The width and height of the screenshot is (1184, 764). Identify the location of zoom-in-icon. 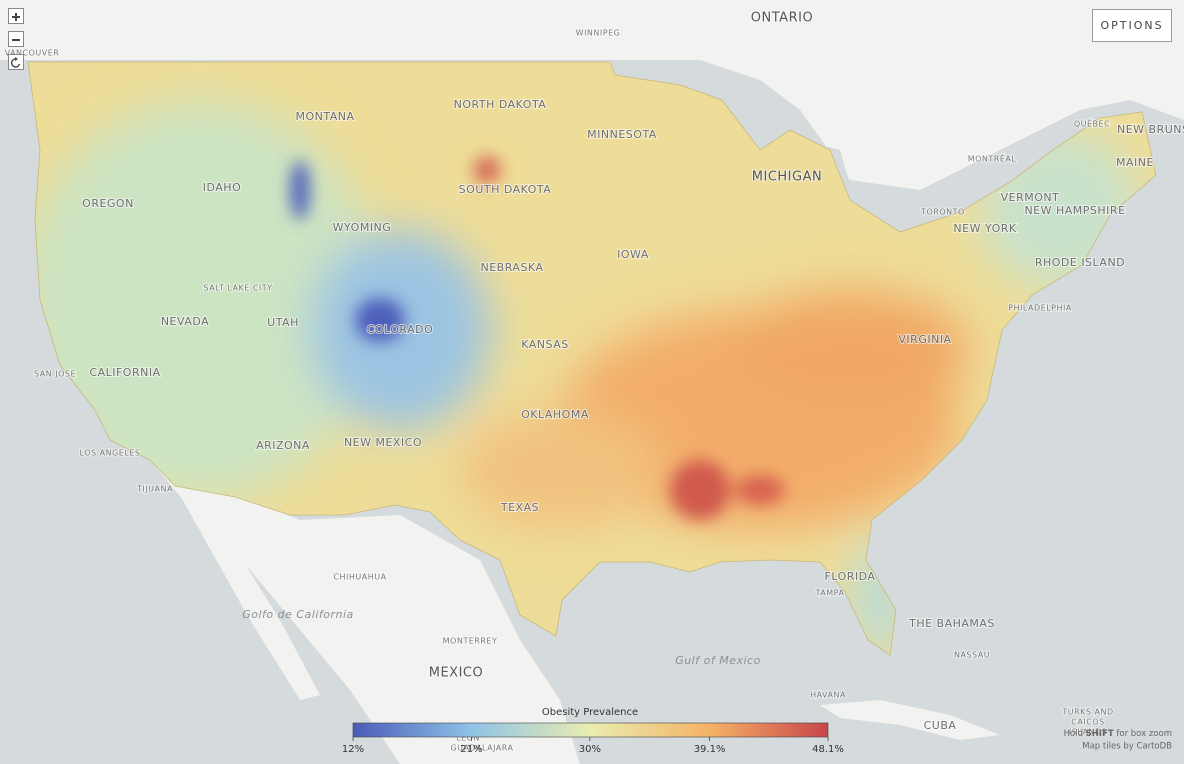
(16, 17).